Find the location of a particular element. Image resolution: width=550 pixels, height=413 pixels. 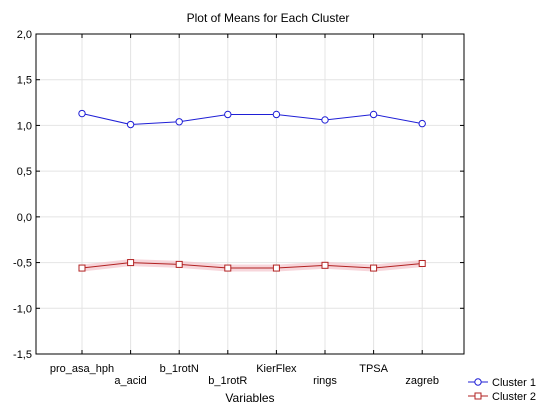

y-tick-label: 1,5 is located at coordinates (24, 81).